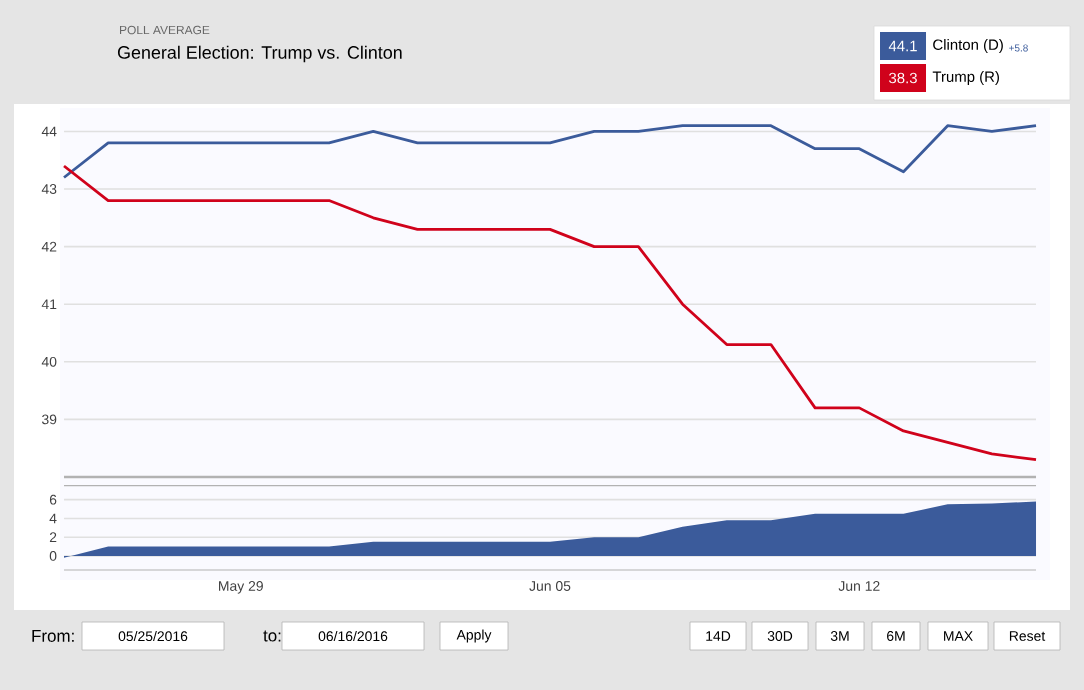  What do you see at coordinates (272, 636) in the screenshot?
I see `text: to:` at bounding box center [272, 636].